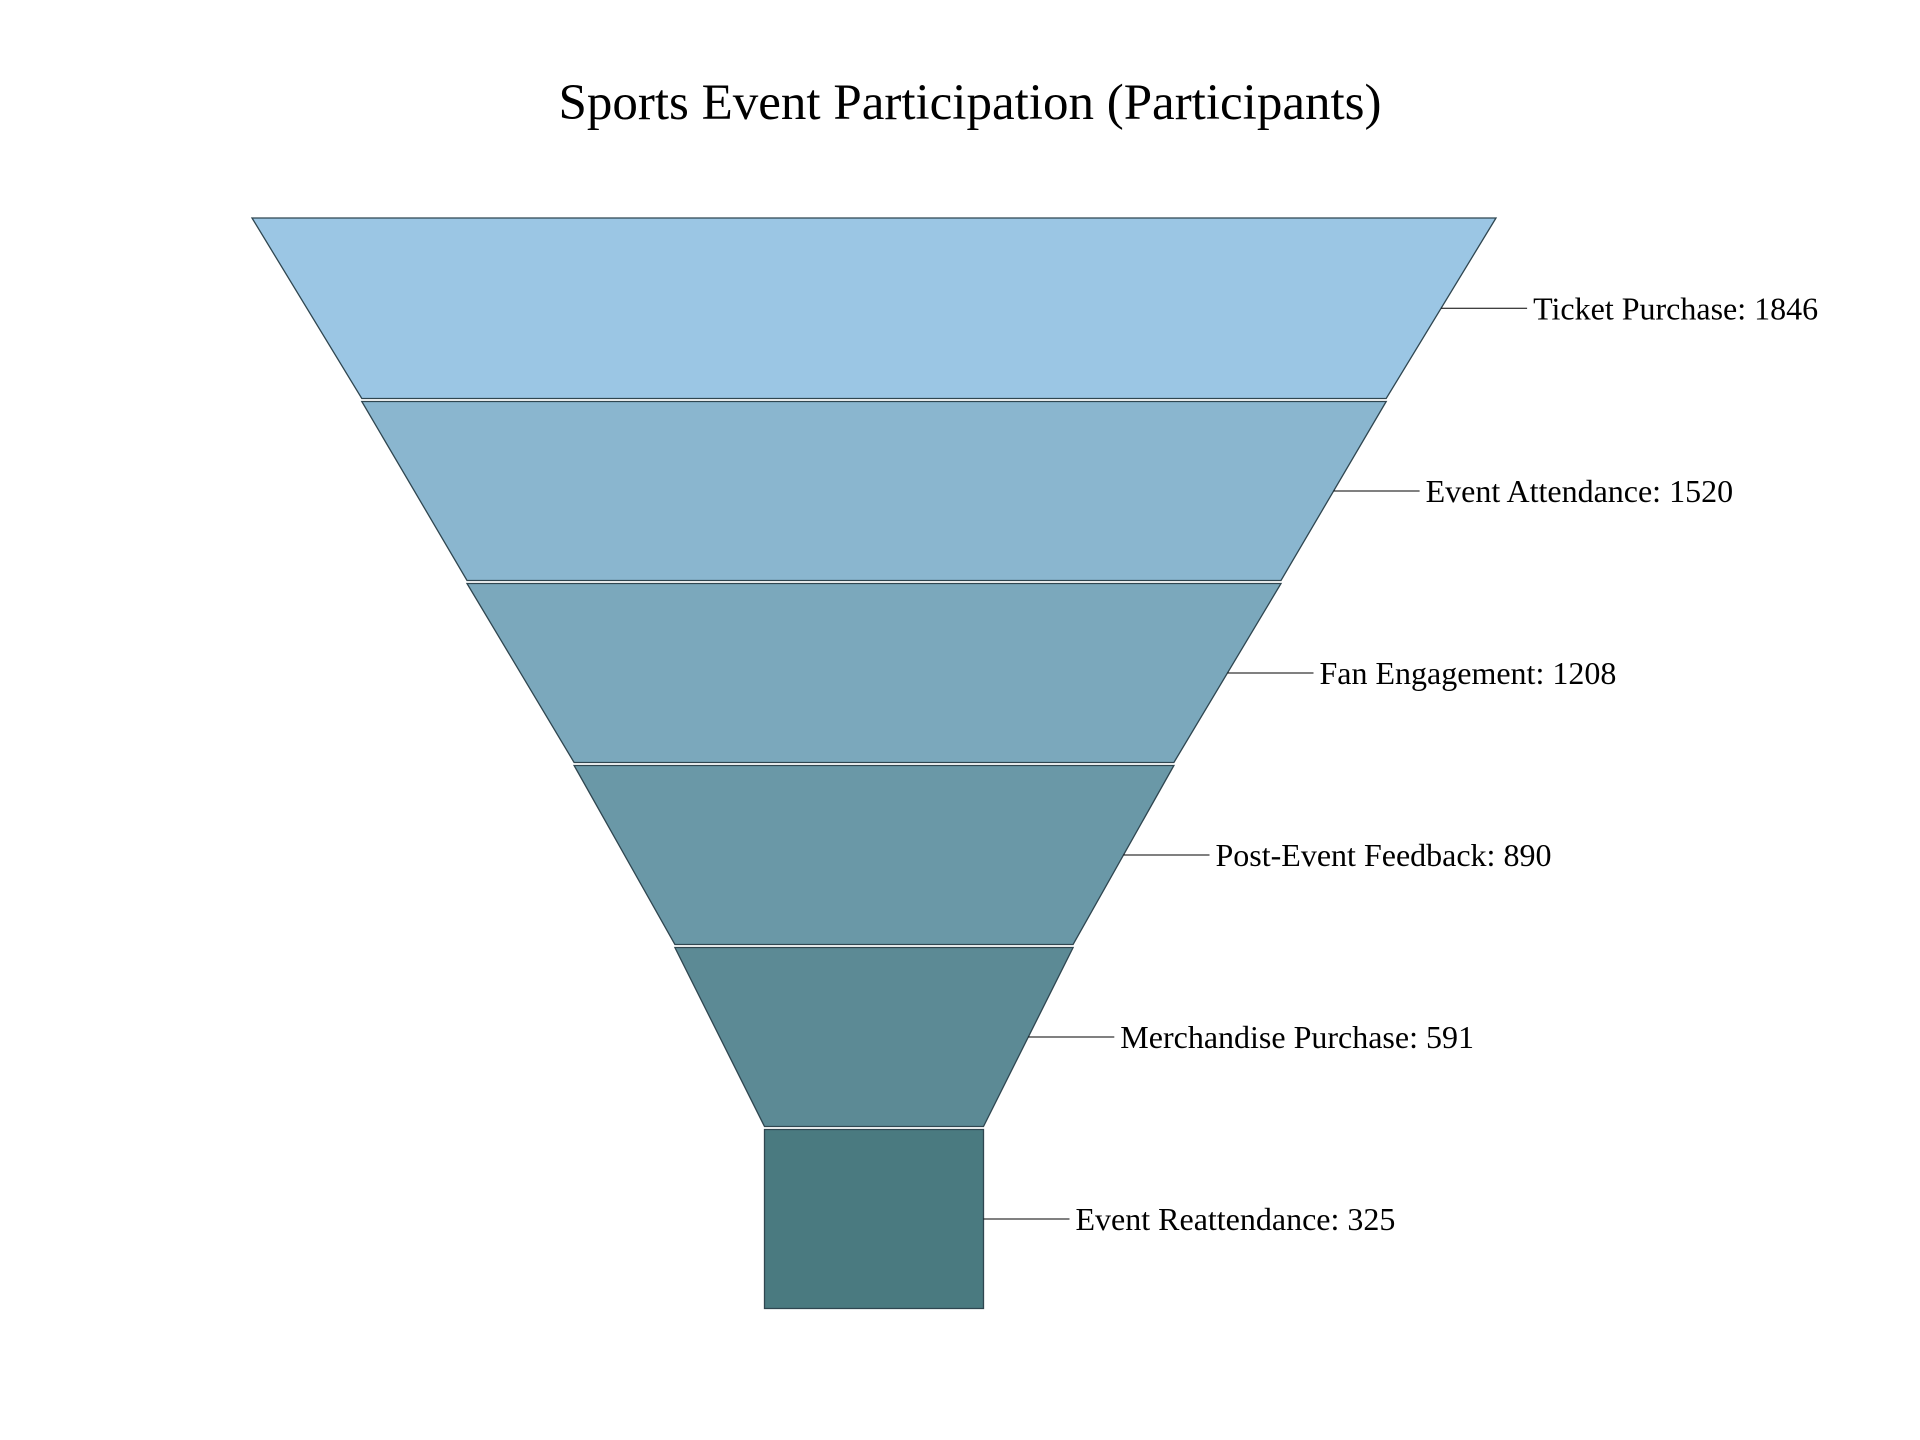  What do you see at coordinates (1579, 491) in the screenshot?
I see `funnel-label-event-attendance: Event Attendance: 1520` at bounding box center [1579, 491].